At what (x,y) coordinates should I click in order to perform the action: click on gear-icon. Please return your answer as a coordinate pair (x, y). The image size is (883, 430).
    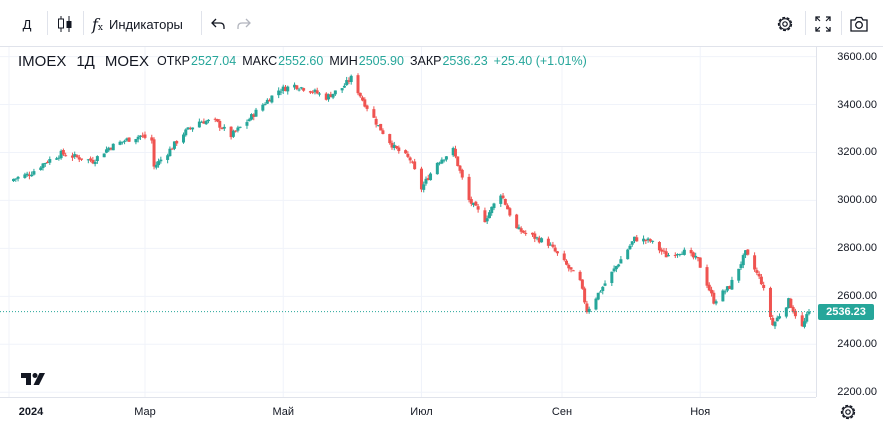
    Looking at the image, I should click on (785, 24).